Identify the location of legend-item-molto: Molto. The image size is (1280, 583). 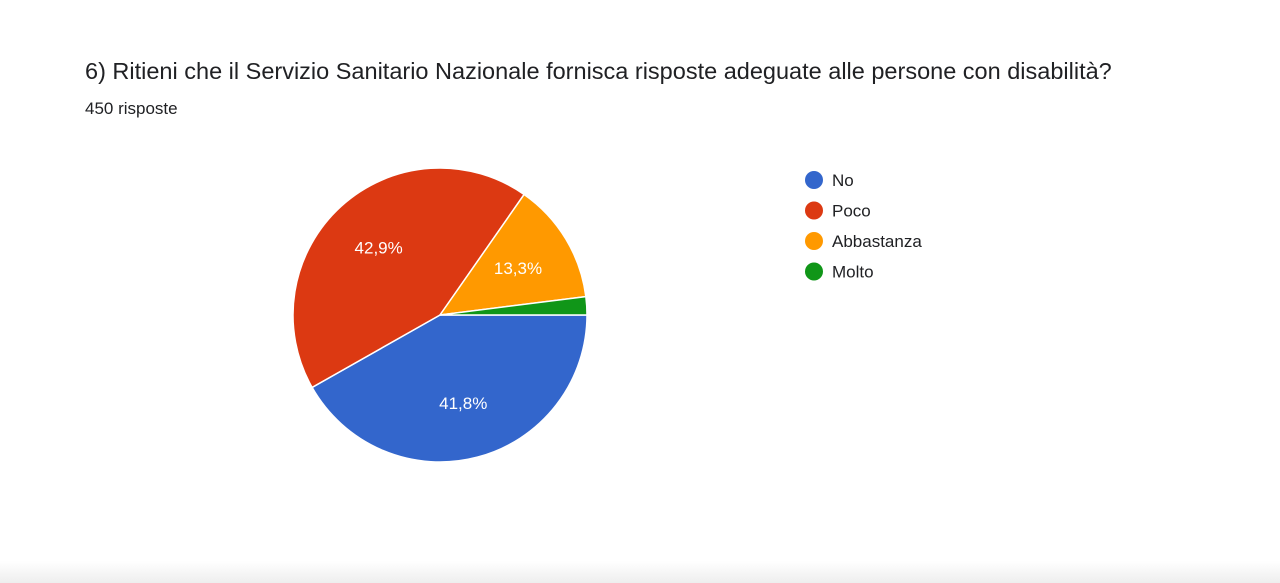
(839, 272).